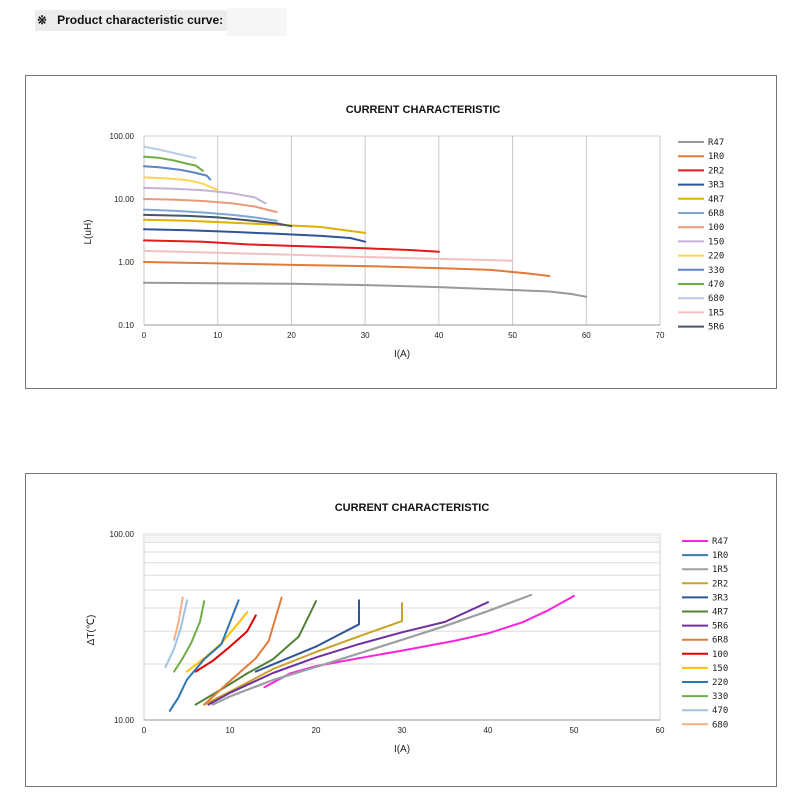 Image resolution: width=810 pixels, height=809 pixels. Describe the element at coordinates (512, 335) in the screenshot. I see `chart1-x-tick-label: 50` at that location.